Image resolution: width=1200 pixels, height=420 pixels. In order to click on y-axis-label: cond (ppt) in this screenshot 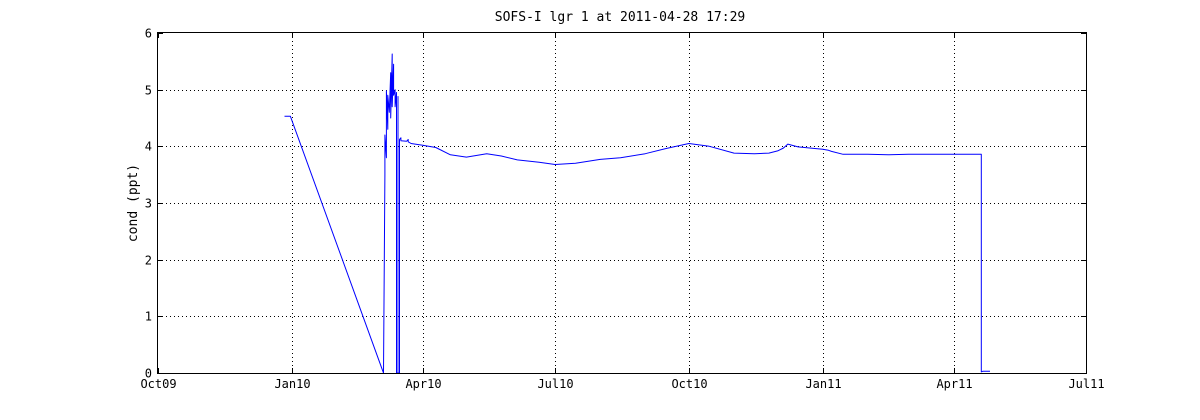, I will do `click(133, 203)`.